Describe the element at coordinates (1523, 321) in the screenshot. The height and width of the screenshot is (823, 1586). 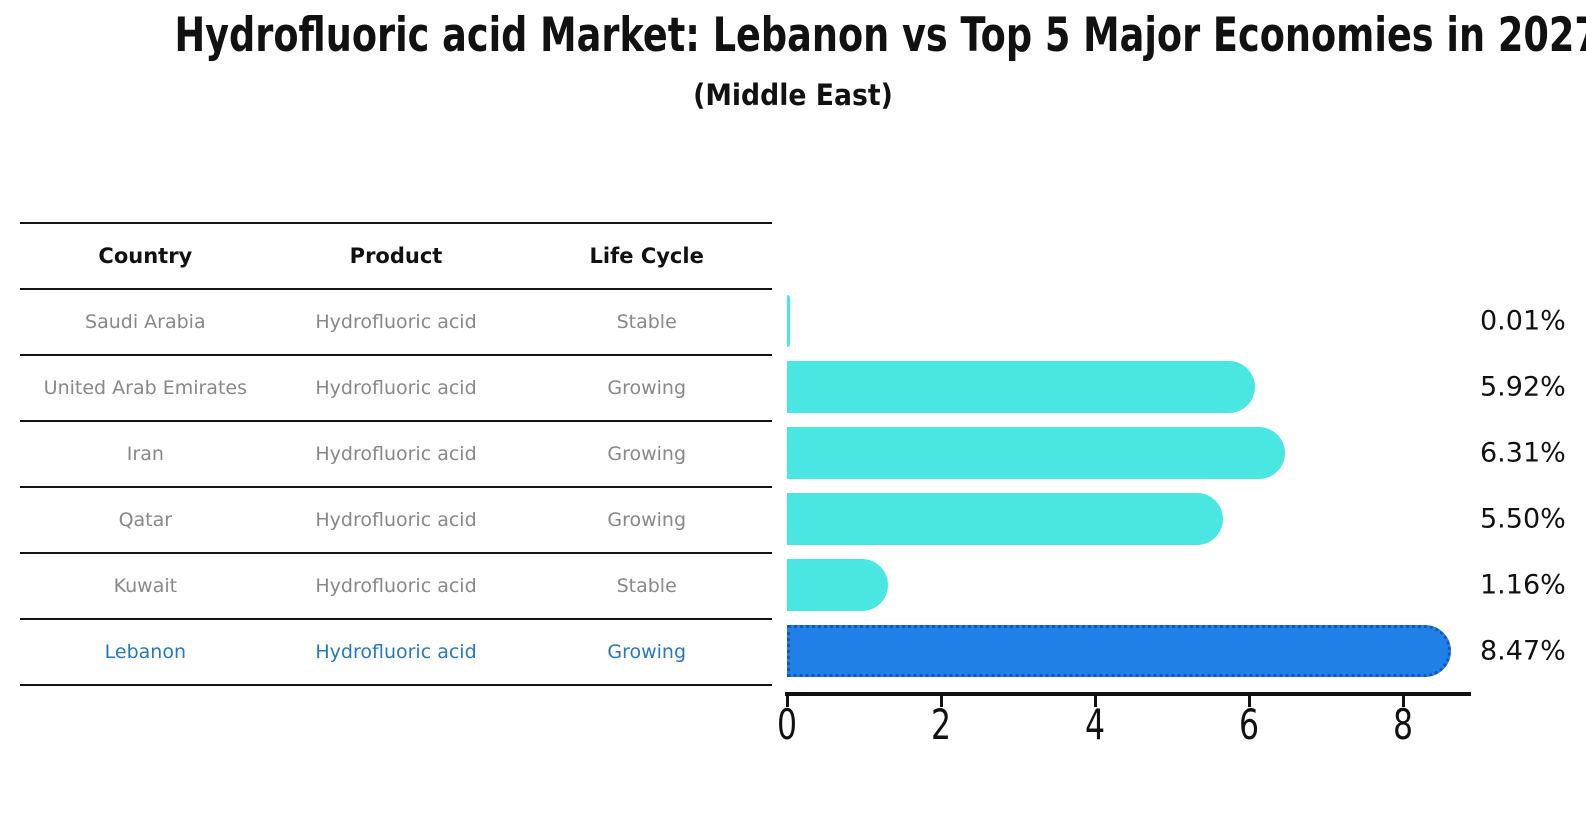
I see `bar-value-label: 0.01%` at that location.